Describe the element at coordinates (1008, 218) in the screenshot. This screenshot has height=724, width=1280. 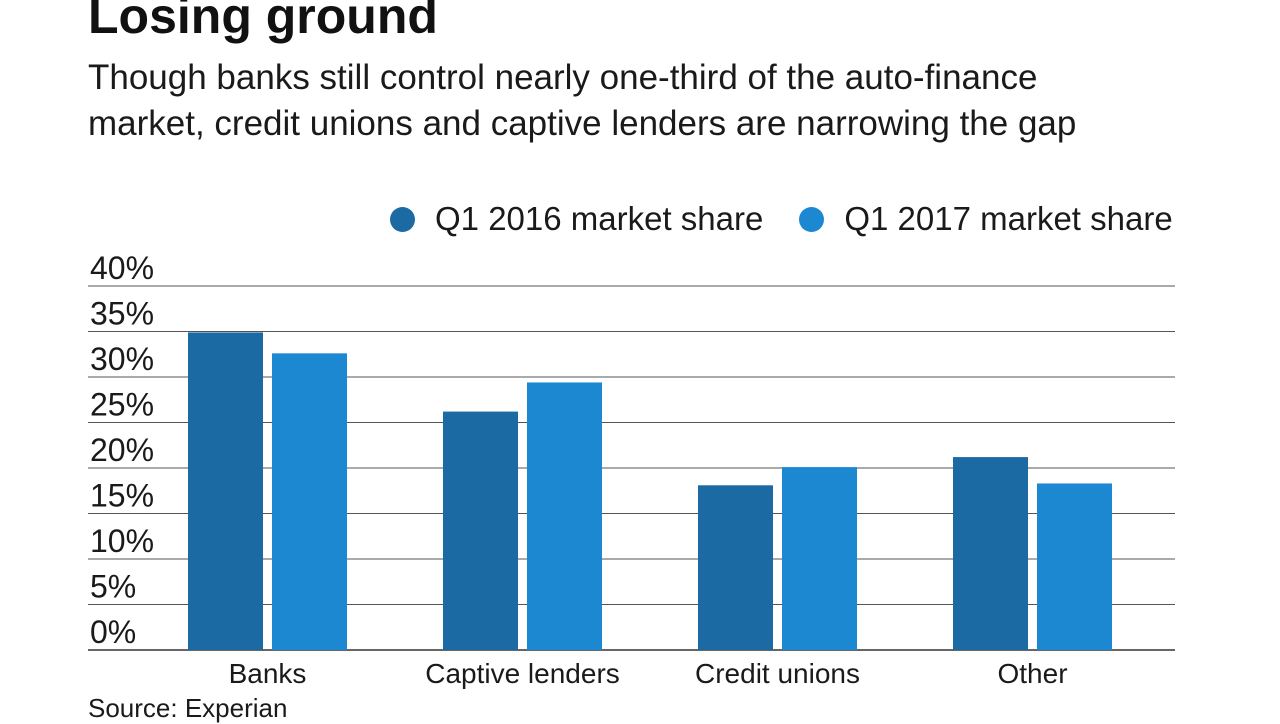
I see `legend-label-q1-2017: Q1 2017 market share` at that location.